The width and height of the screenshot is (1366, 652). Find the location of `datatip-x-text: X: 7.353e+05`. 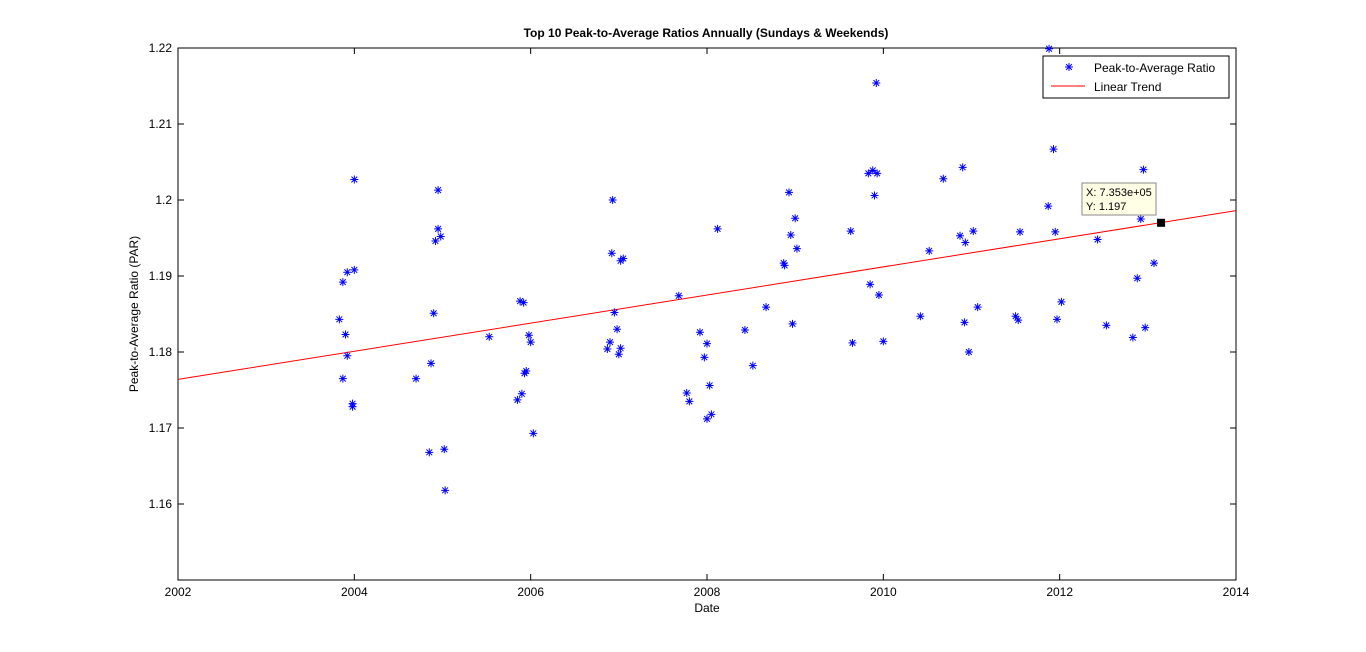

datatip-x-text: X: 7.353e+05 is located at coordinates (1119, 193).